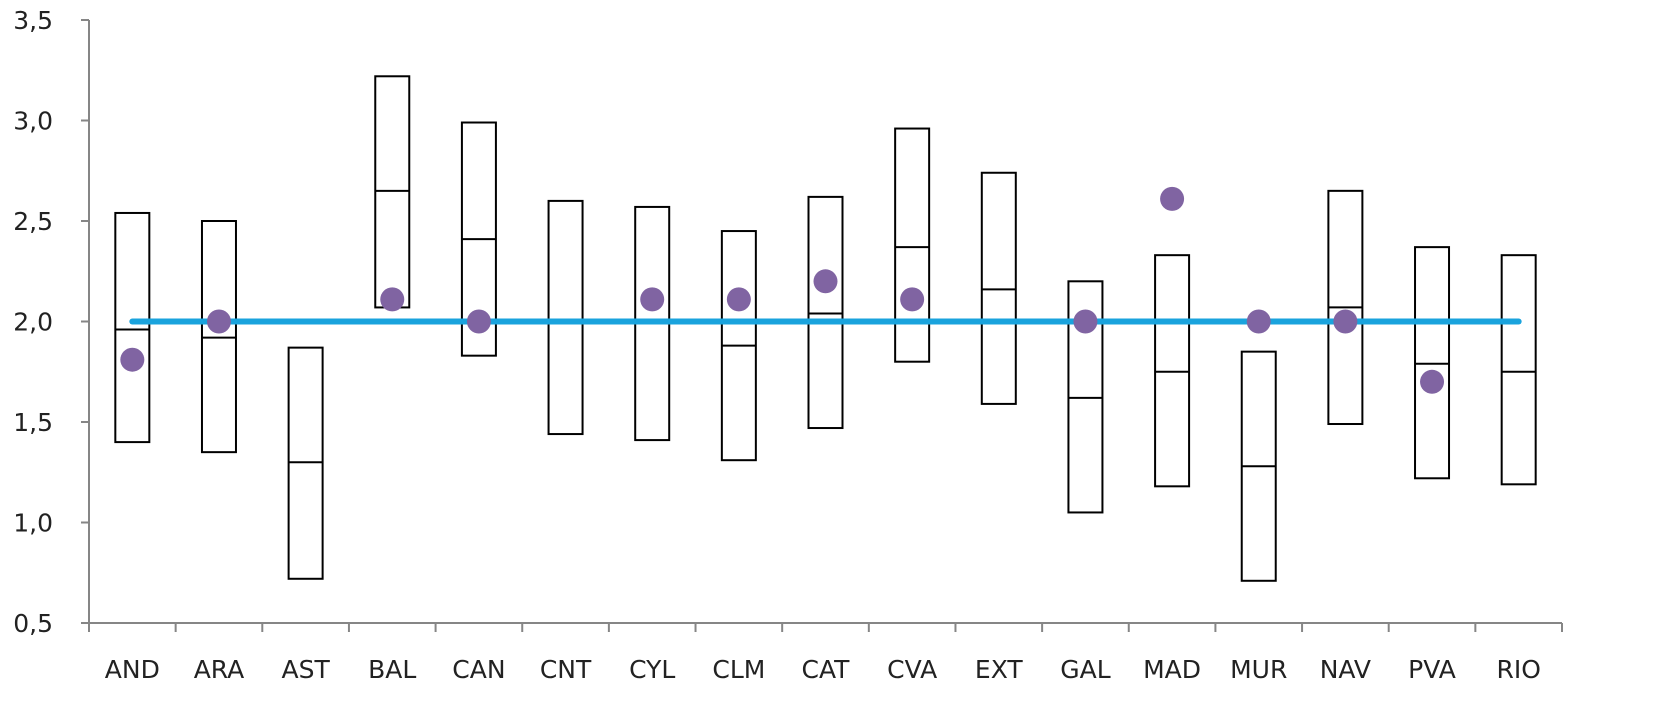  I want to click on range-box-ara, so click(218, 337).